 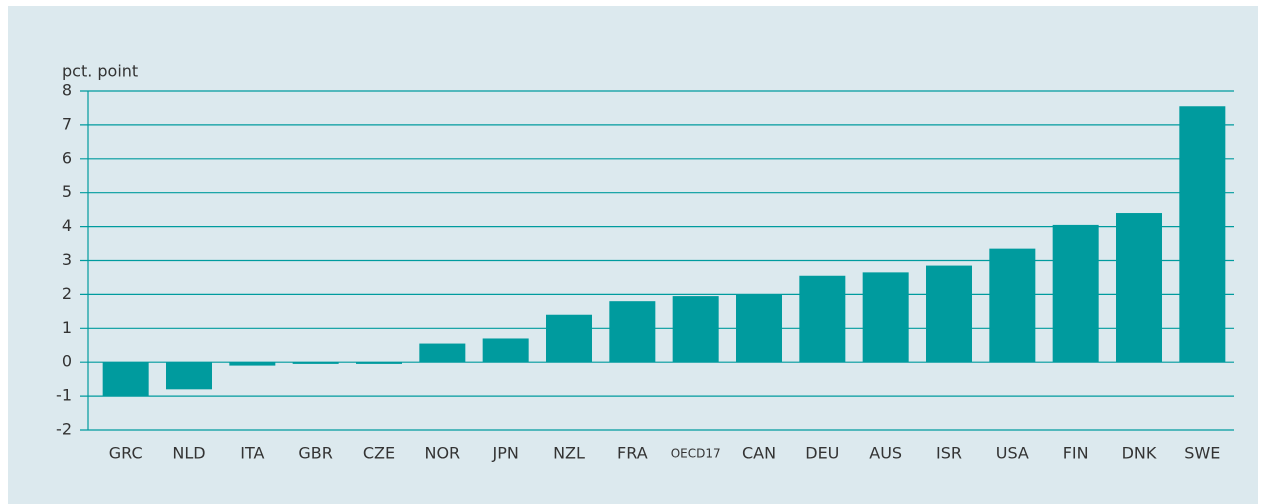 What do you see at coordinates (126, 453) in the screenshot?
I see `x-tick-label: GRC` at bounding box center [126, 453].